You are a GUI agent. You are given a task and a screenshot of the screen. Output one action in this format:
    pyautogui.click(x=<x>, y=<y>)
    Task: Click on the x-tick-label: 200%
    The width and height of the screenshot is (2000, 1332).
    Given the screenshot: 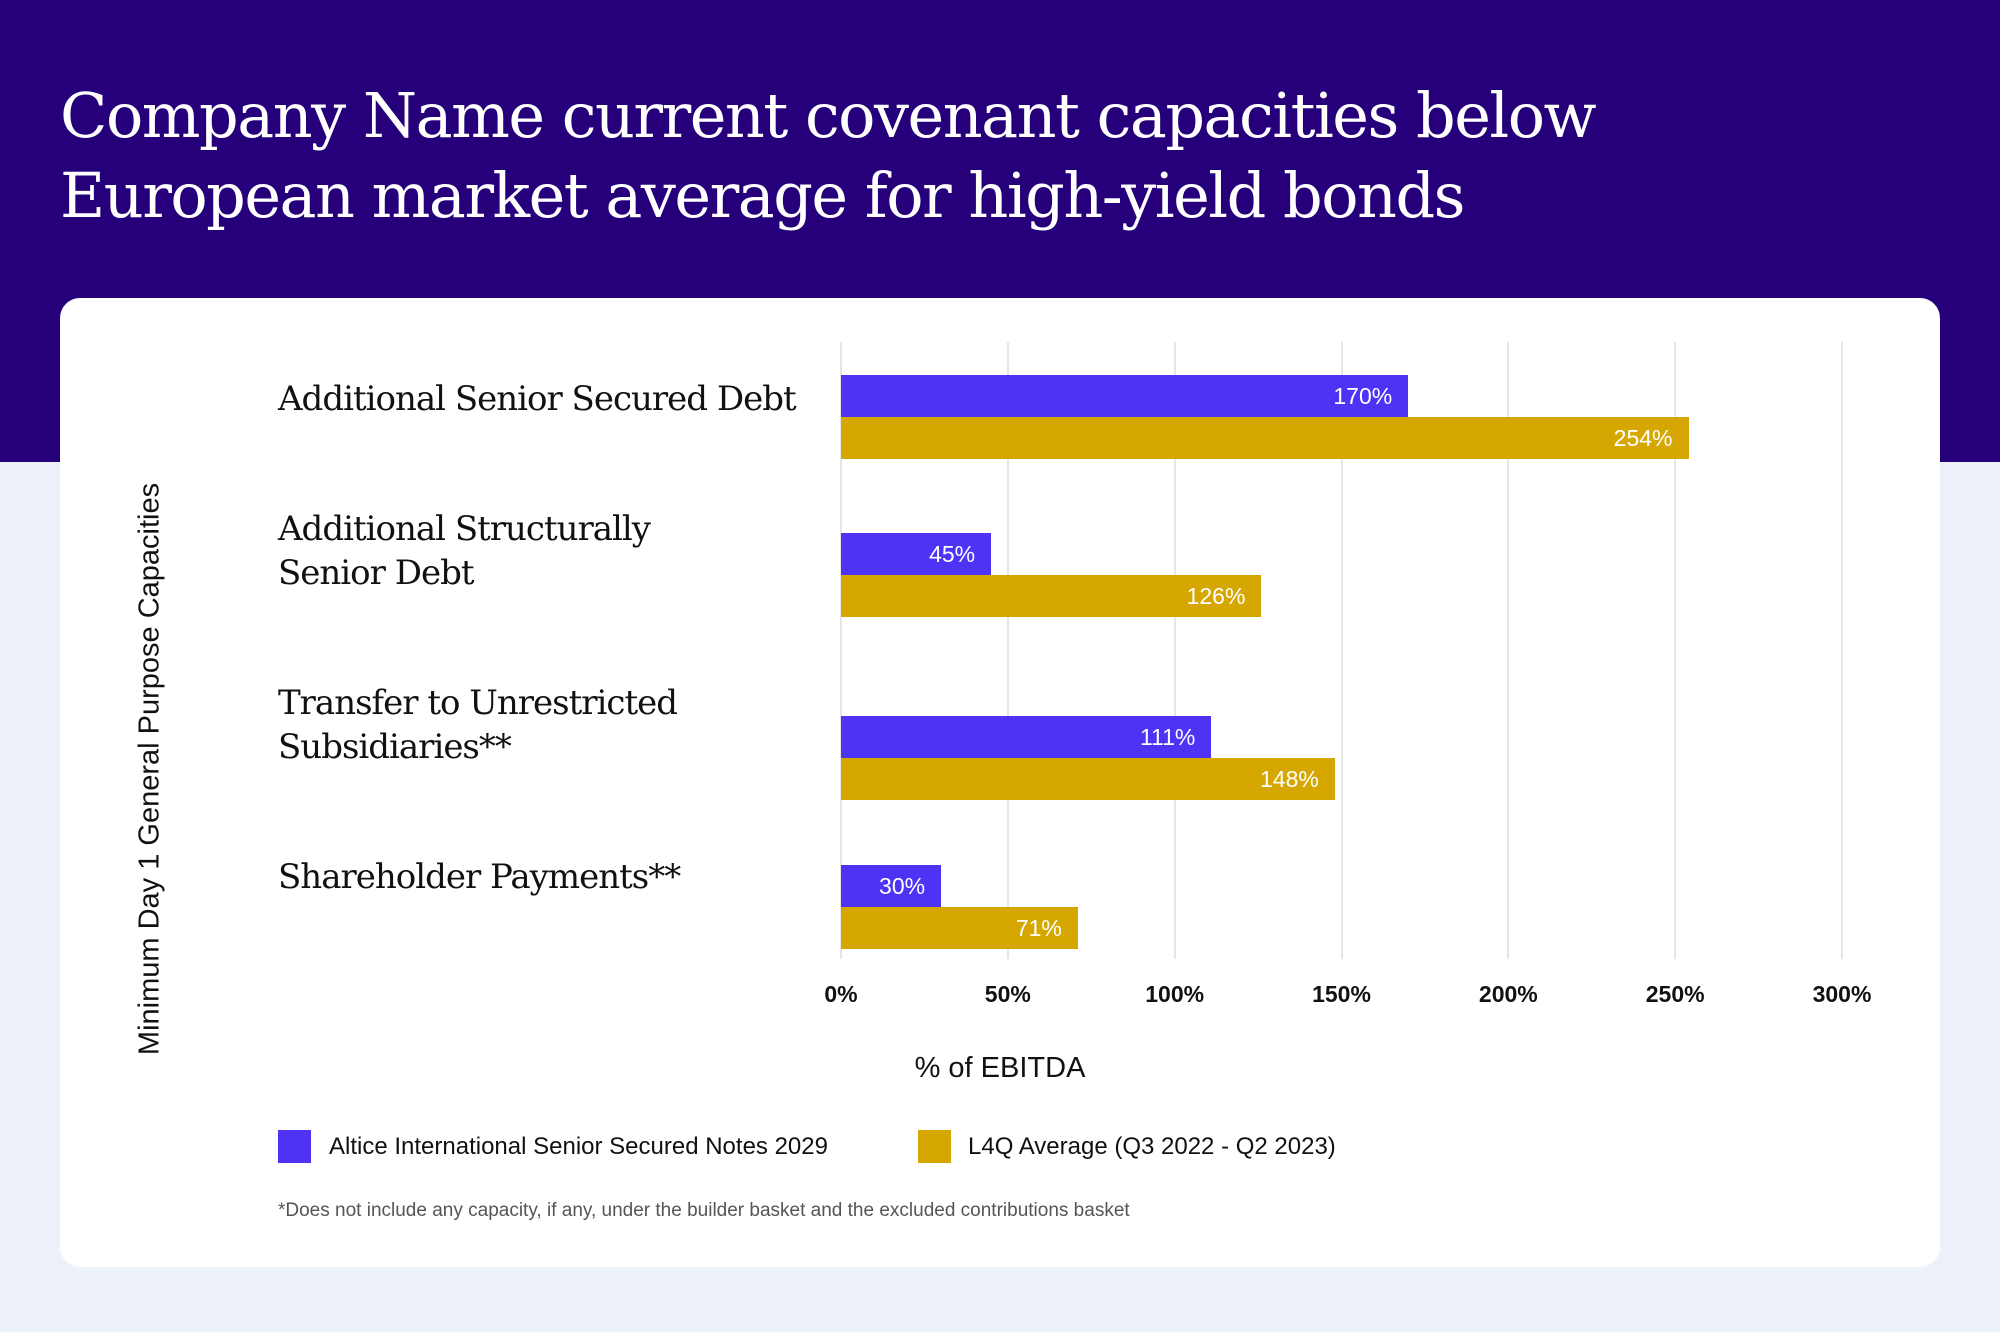 What is the action you would take?
    pyautogui.click(x=1508, y=994)
    